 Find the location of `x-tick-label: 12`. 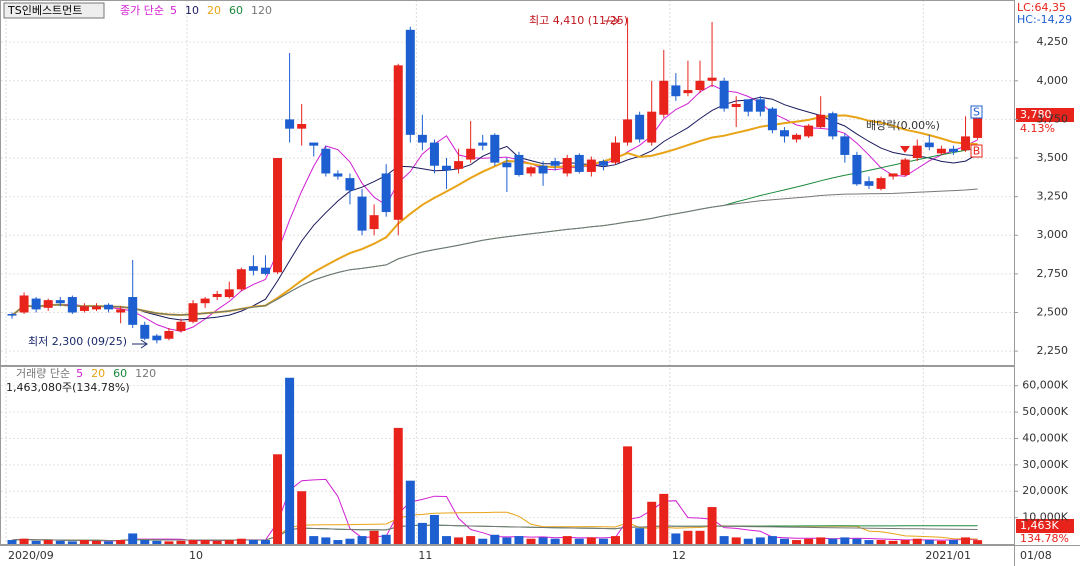

x-tick-label: 12 is located at coordinates (679, 555).